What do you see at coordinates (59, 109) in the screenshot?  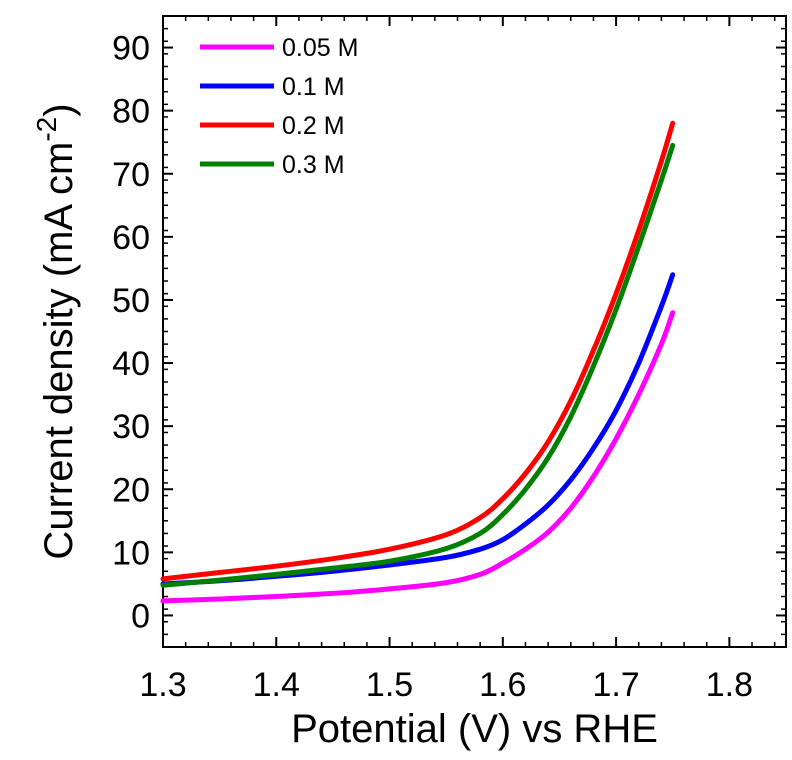 I see `y-axis-title-close: )` at bounding box center [59, 109].